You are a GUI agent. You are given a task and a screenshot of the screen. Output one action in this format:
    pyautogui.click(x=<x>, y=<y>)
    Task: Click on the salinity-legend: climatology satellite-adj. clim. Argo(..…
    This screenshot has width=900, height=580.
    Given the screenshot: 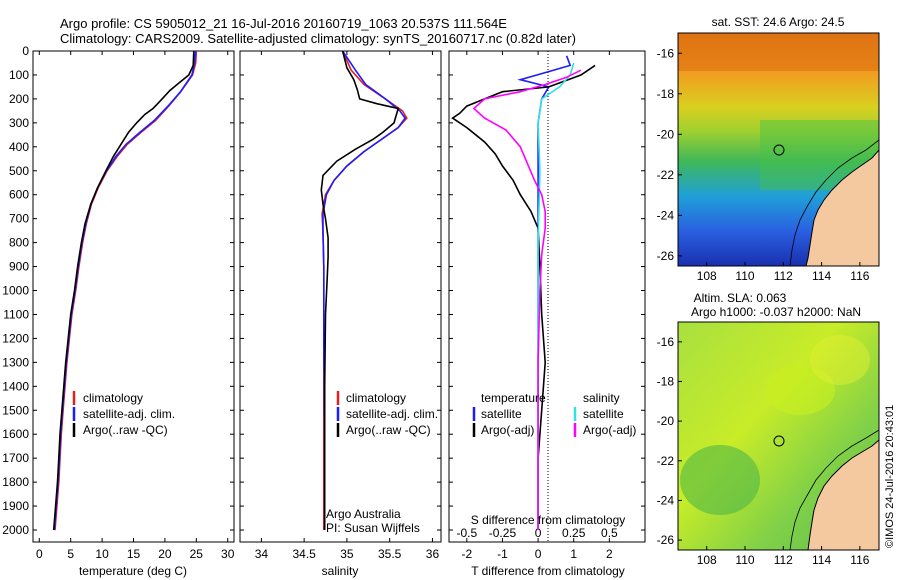 What is the action you would take?
    pyautogui.click(x=387, y=414)
    